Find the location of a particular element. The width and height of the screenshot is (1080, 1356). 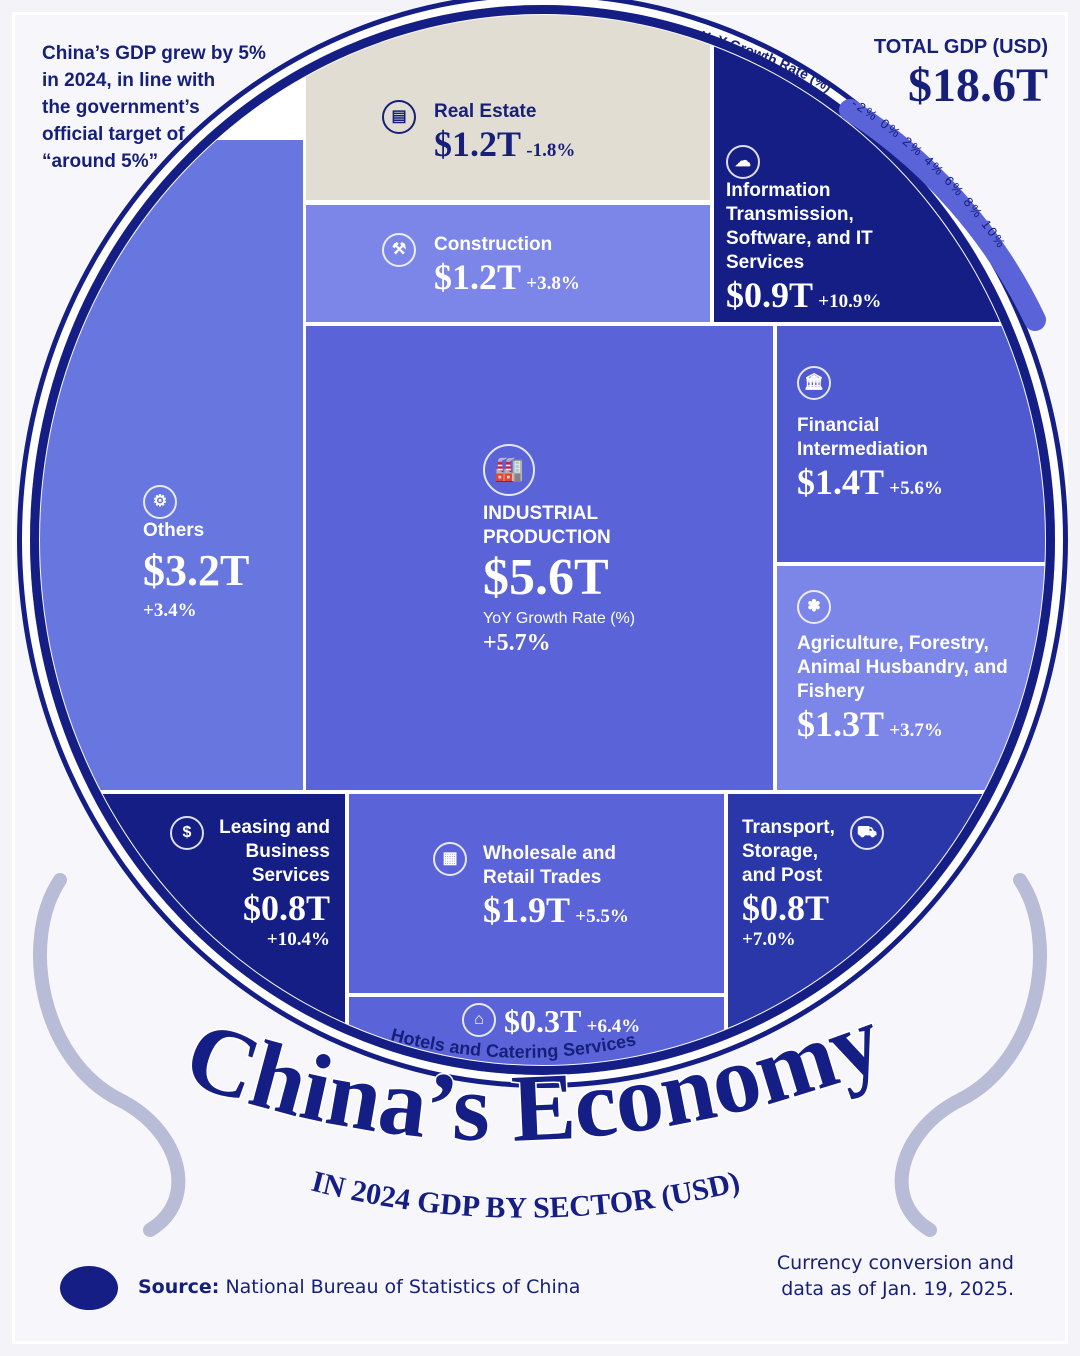

legend-title: YoY Growth Rate (%) is located at coordinates (766, 60).